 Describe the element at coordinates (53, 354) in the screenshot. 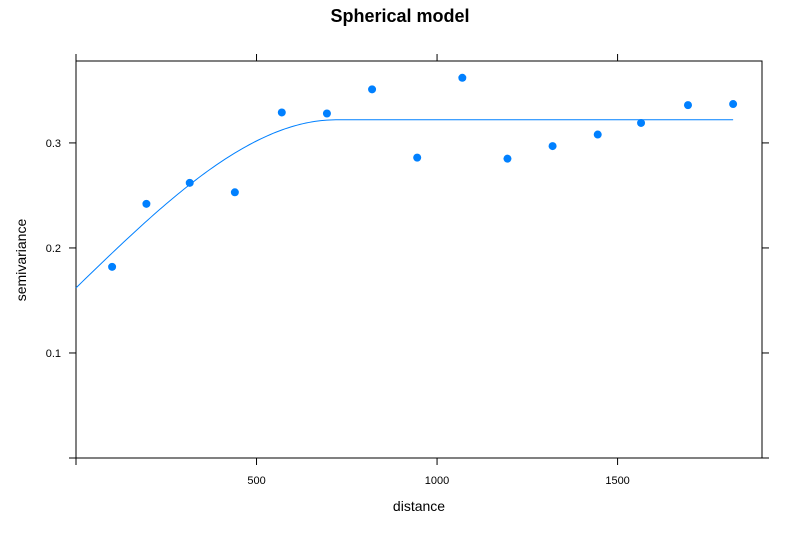

I see `y-tick-label: 0.1` at that location.